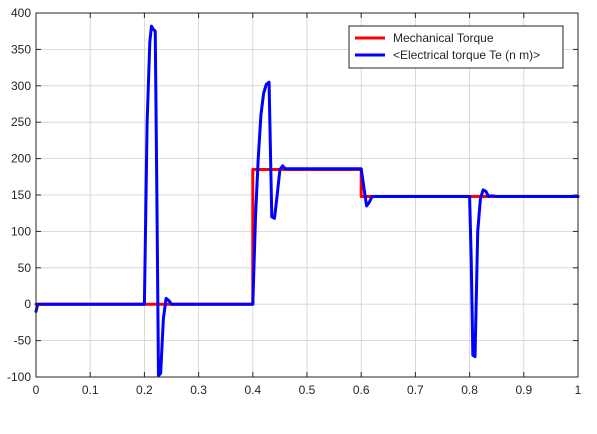 The width and height of the screenshot is (597, 434). I want to click on y-tick-label: -100, so click(19, 377).